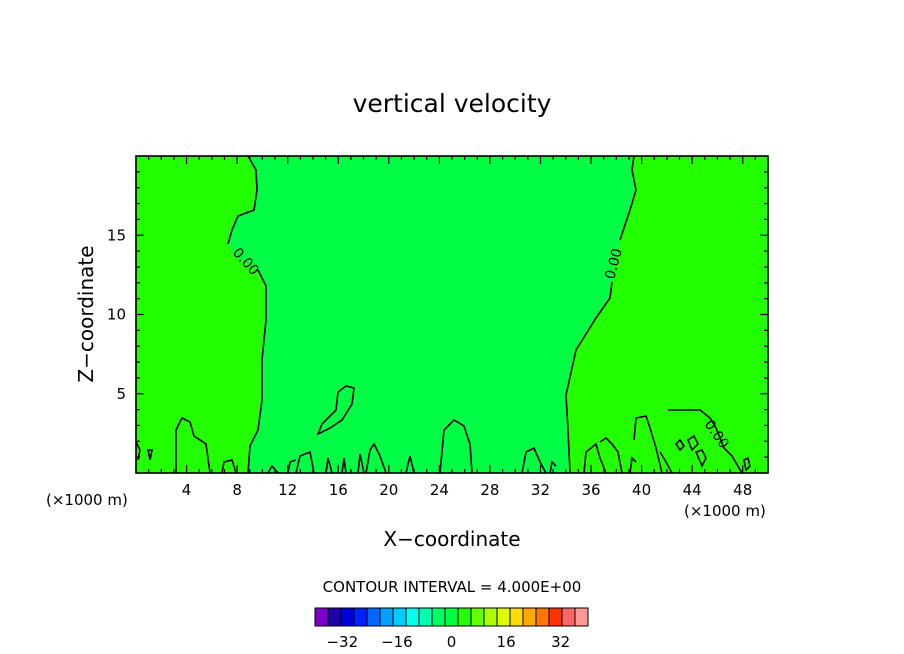 This screenshot has height=654, width=904. I want to click on y-tick-label: 10, so click(116, 315).